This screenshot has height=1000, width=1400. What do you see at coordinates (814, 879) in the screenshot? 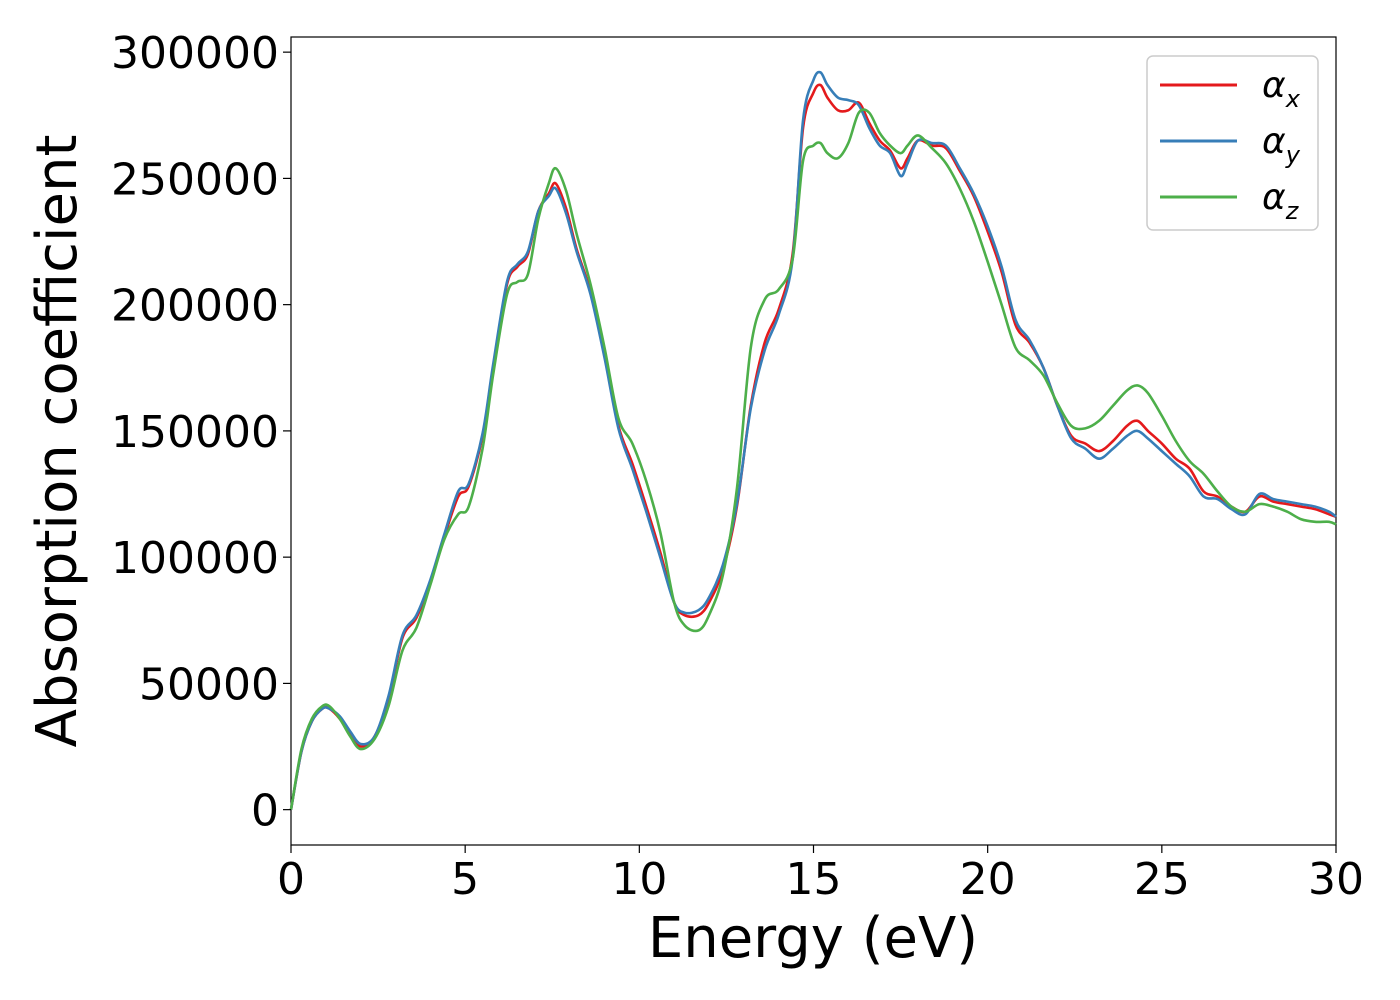
I see `x-tick-label: 15` at bounding box center [814, 879].